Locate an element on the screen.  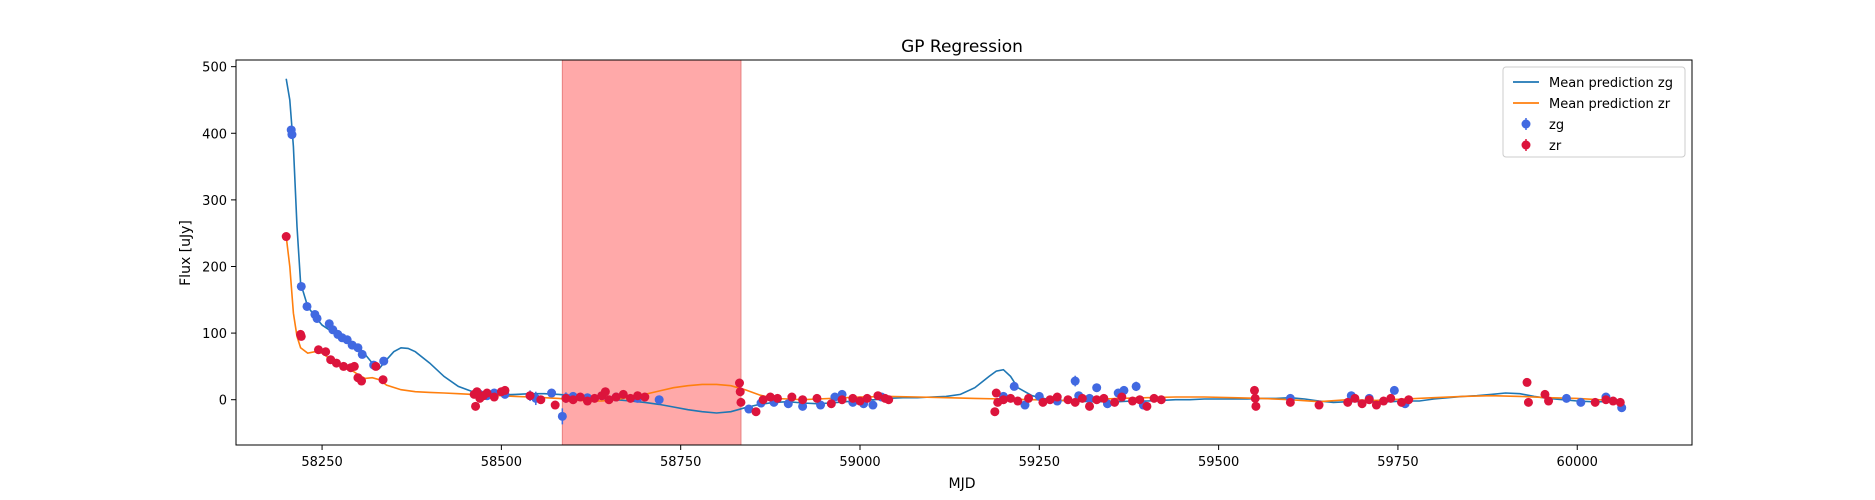
legend-label: Mean prediction zg is located at coordinates (1611, 83).